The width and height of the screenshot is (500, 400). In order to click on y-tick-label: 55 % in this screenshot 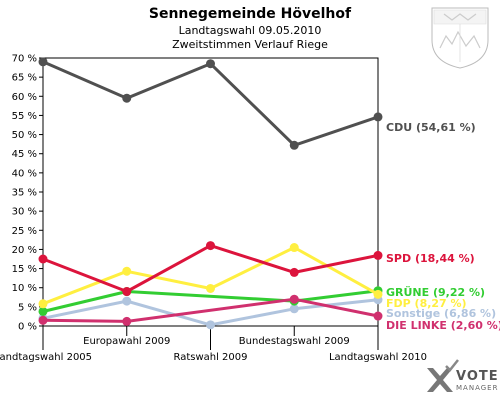, I will do `click(24, 116)`.